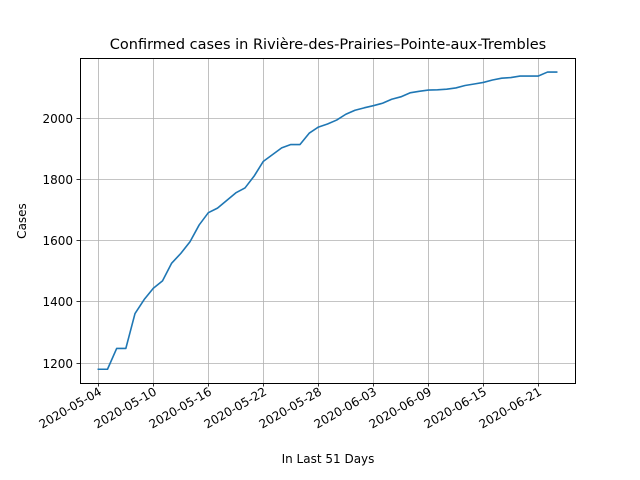  Describe the element at coordinates (57, 241) in the screenshot. I see `y-tick-label: 1600` at that location.